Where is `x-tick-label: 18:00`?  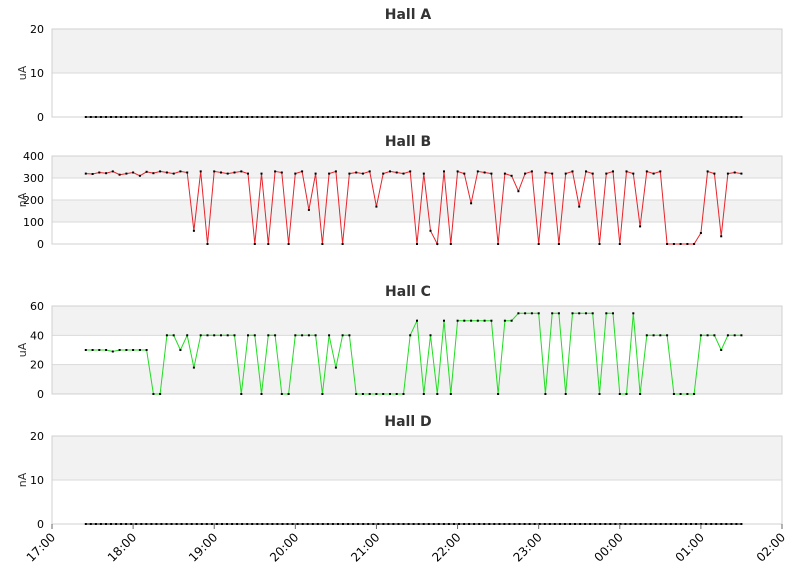
x-tick-label: 18:00 is located at coordinates (122, 547).